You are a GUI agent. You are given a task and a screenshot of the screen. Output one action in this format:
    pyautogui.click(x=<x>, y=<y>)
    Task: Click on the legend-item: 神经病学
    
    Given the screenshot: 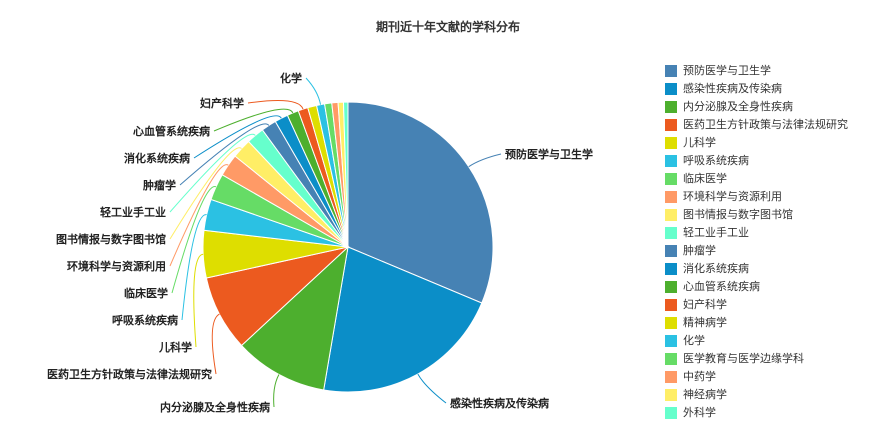 What is the action you would take?
    pyautogui.click(x=777, y=395)
    